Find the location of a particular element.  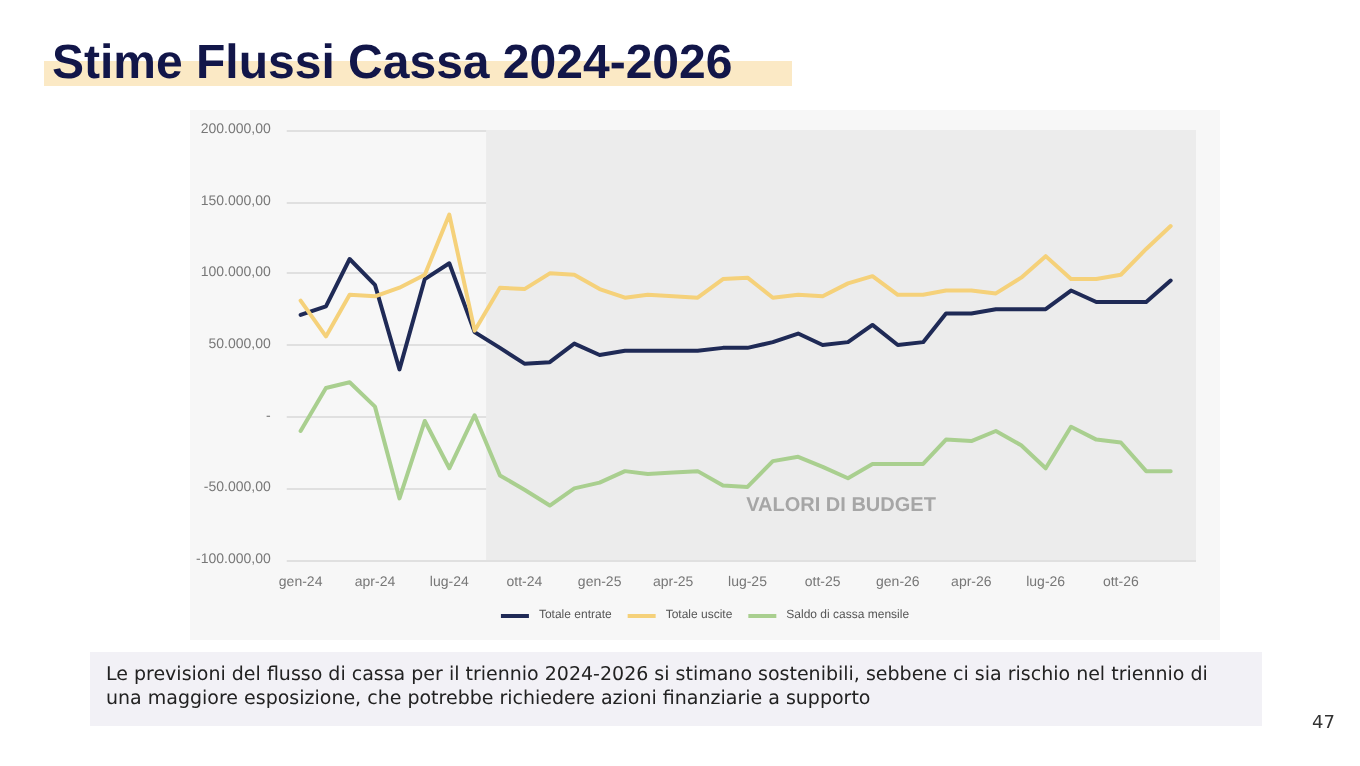

chart-title: Stime Flussi Cassa 2024-2026 is located at coordinates (418, 64).